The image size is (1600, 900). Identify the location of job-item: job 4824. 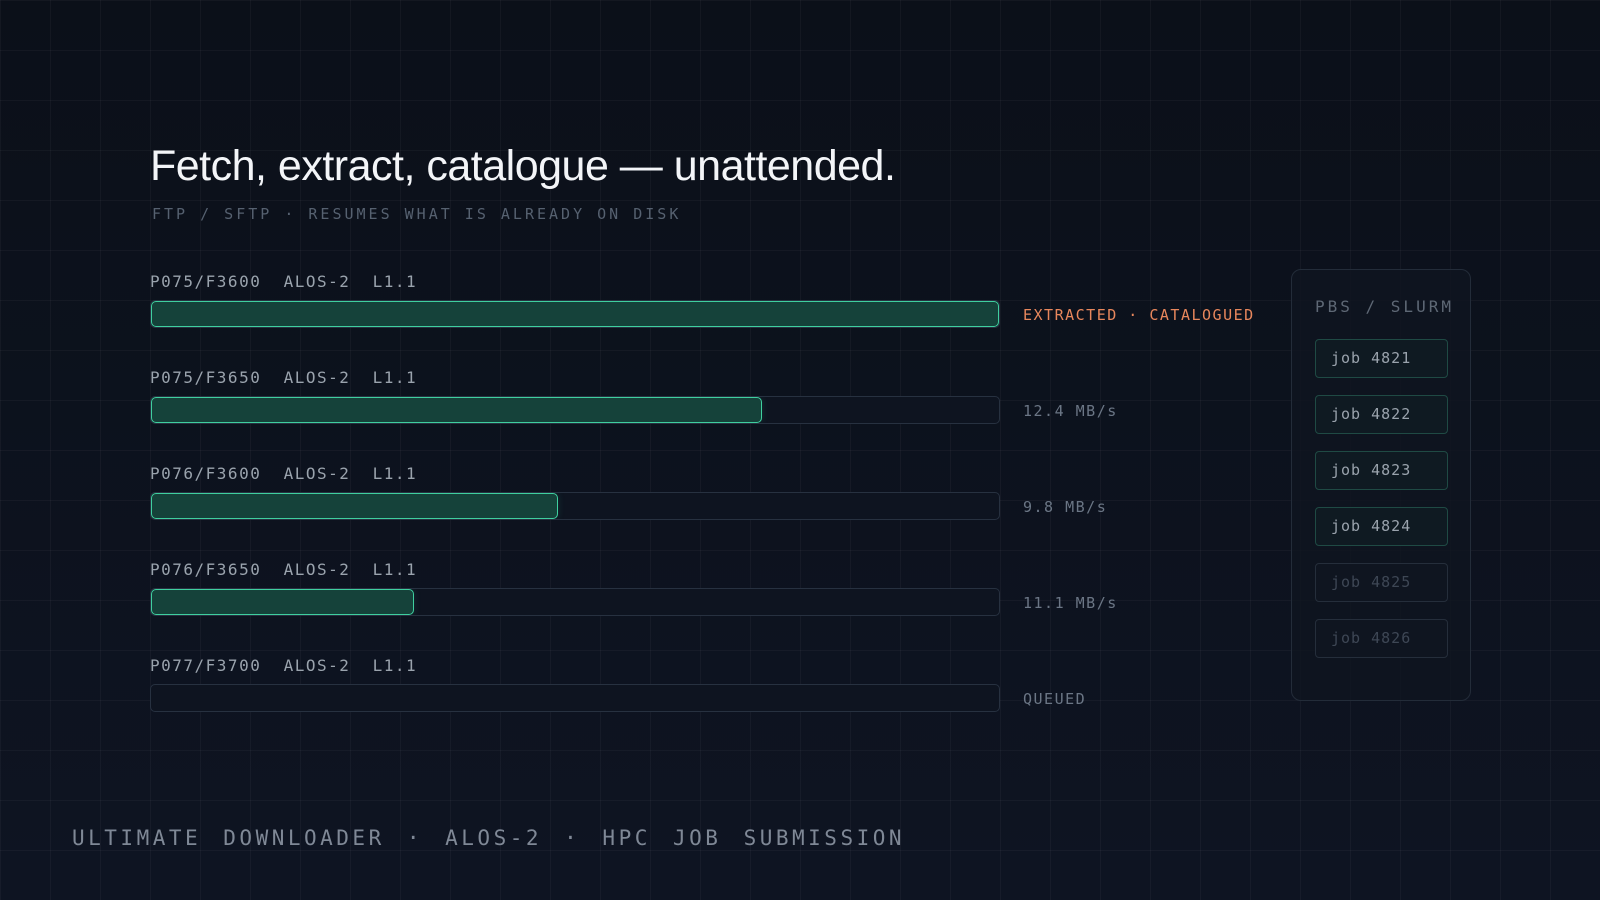
(1381, 526).